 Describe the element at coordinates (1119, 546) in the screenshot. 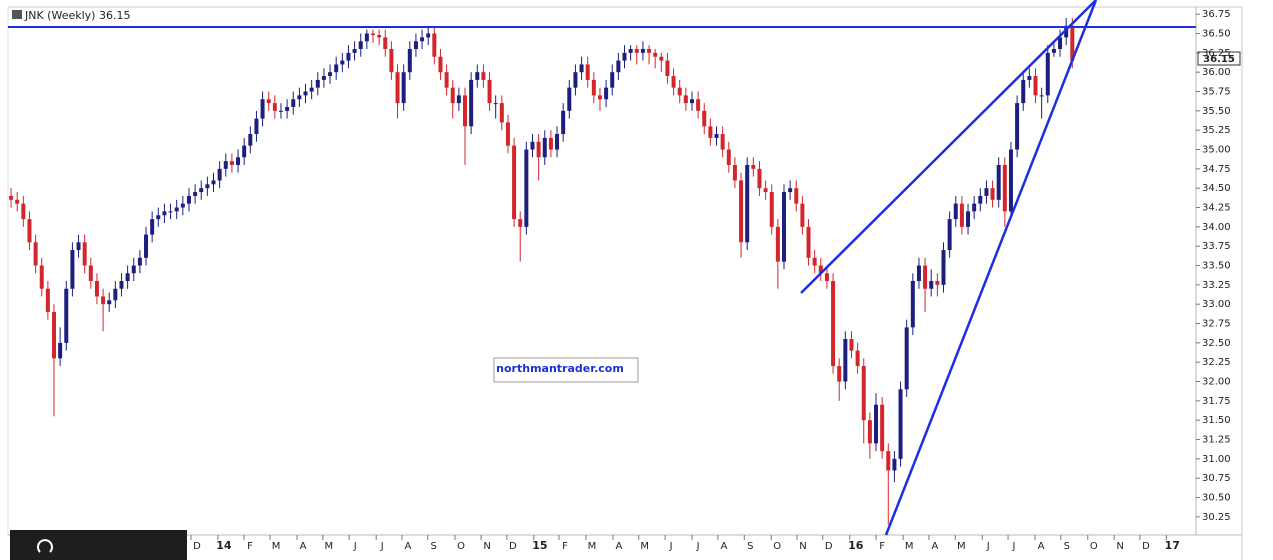

I see `x-tick-label: N` at that location.